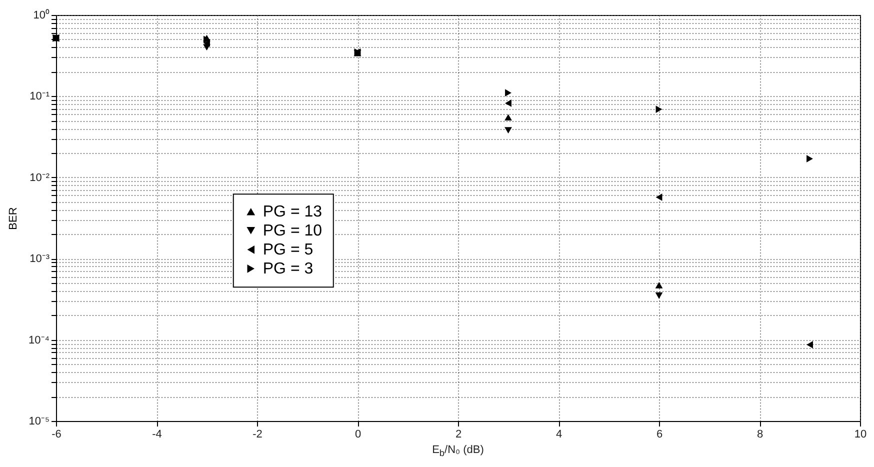 The height and width of the screenshot is (467, 874). I want to click on x-tick-label: -6, so click(57, 434).